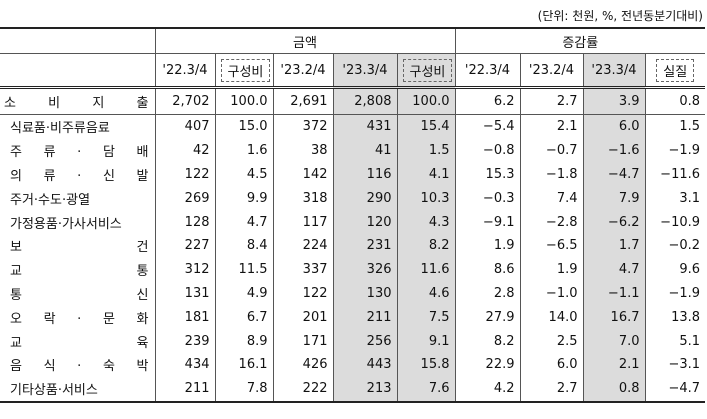 The image size is (707, 419). Describe the element at coordinates (551, 245) in the screenshot. I see `cell: −6.5` at that location.